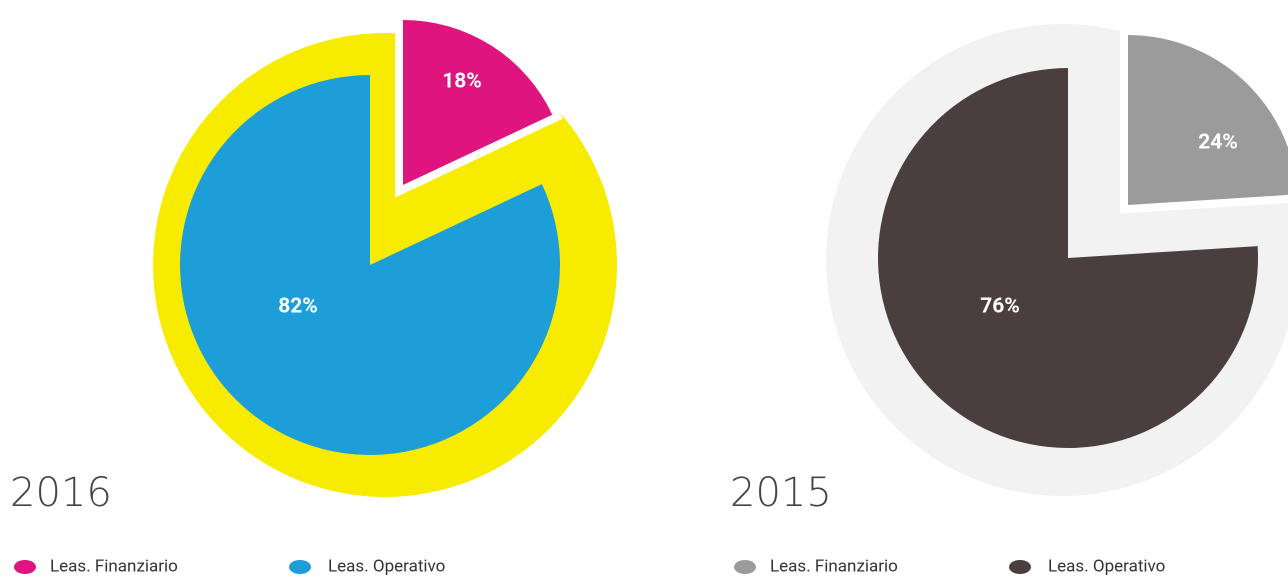  I want to click on value-label: 82%, so click(298, 307).